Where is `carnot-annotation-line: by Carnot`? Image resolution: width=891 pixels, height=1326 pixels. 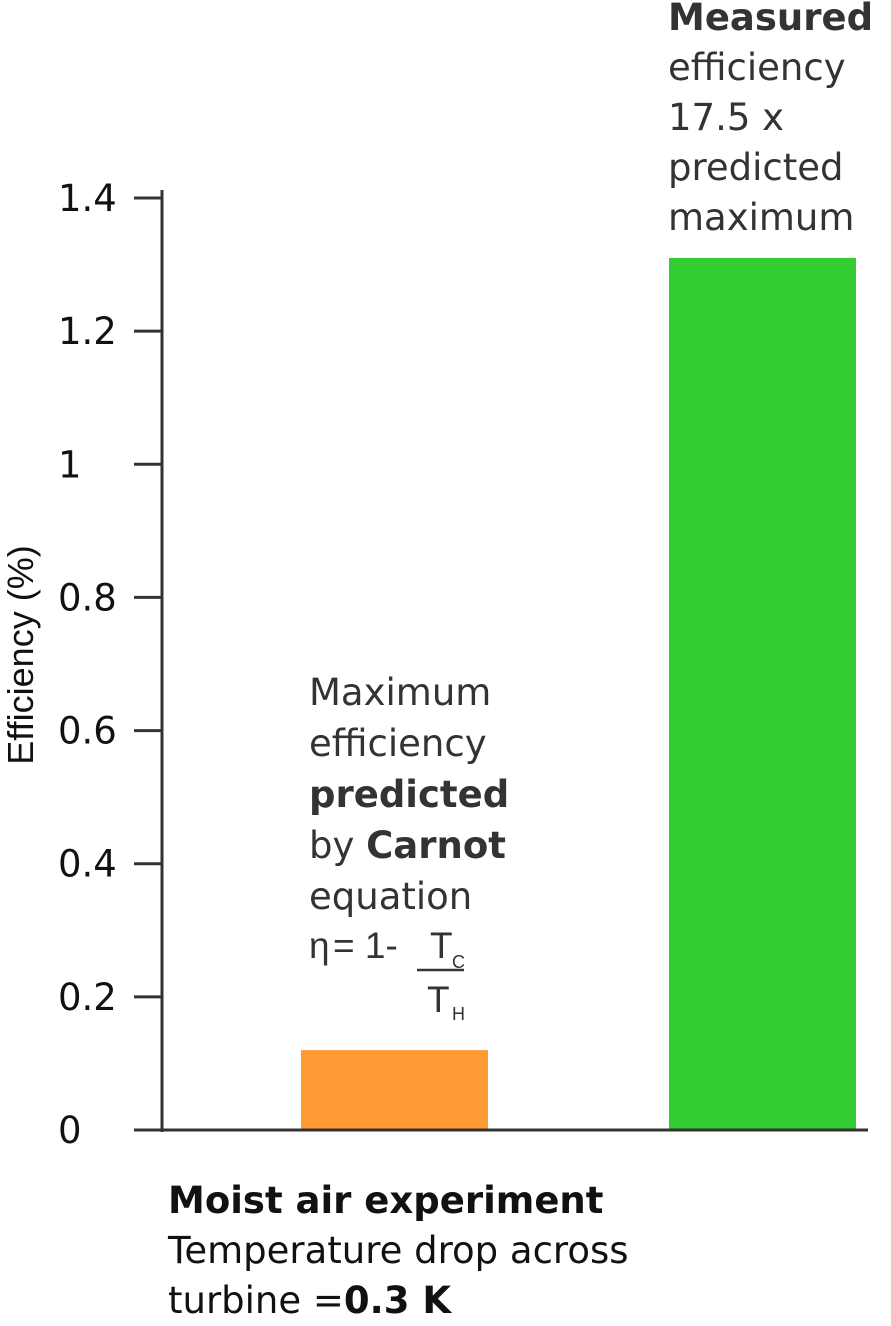 carnot-annotation-line: by Carnot is located at coordinates (407, 845).